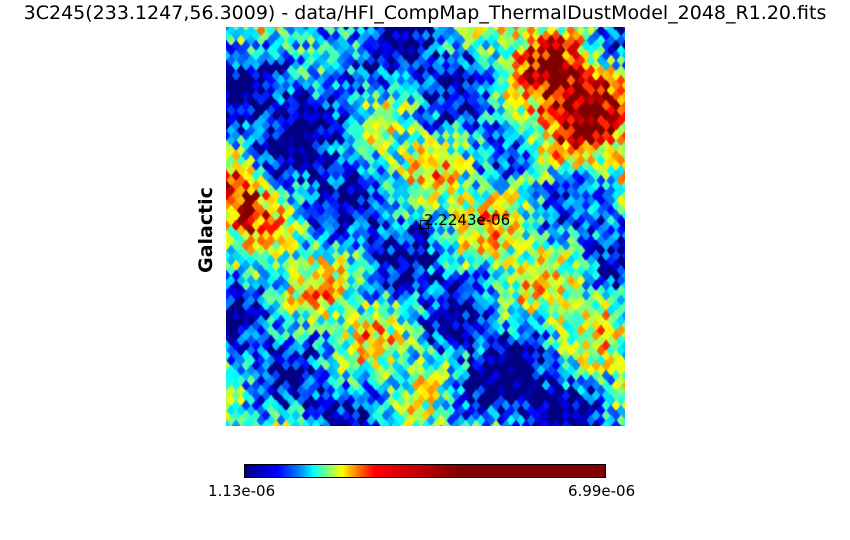  What do you see at coordinates (425, 471) in the screenshot?
I see `colorbar` at bounding box center [425, 471].